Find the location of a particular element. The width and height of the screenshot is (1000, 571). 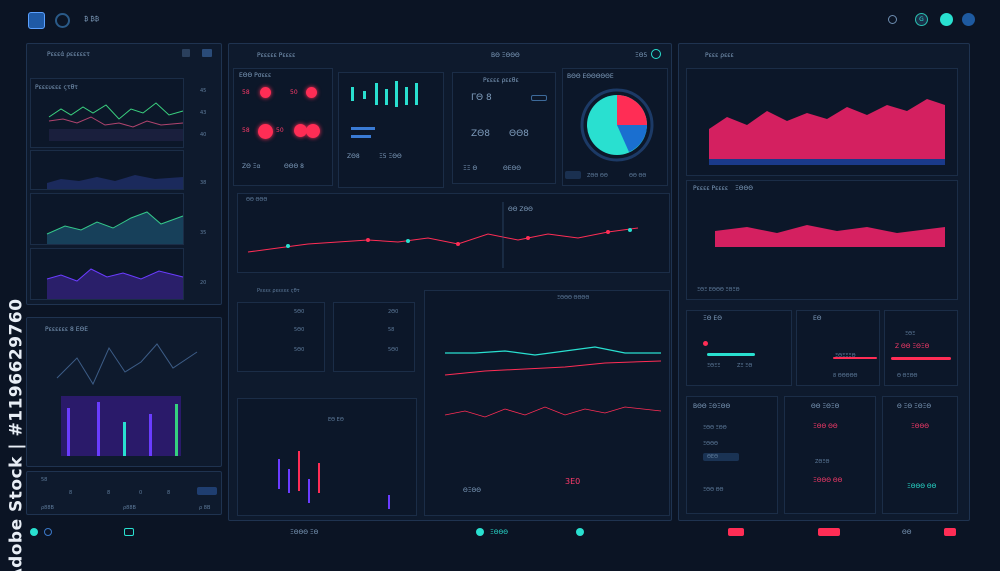

app-logo-icon is located at coordinates (36, 20).